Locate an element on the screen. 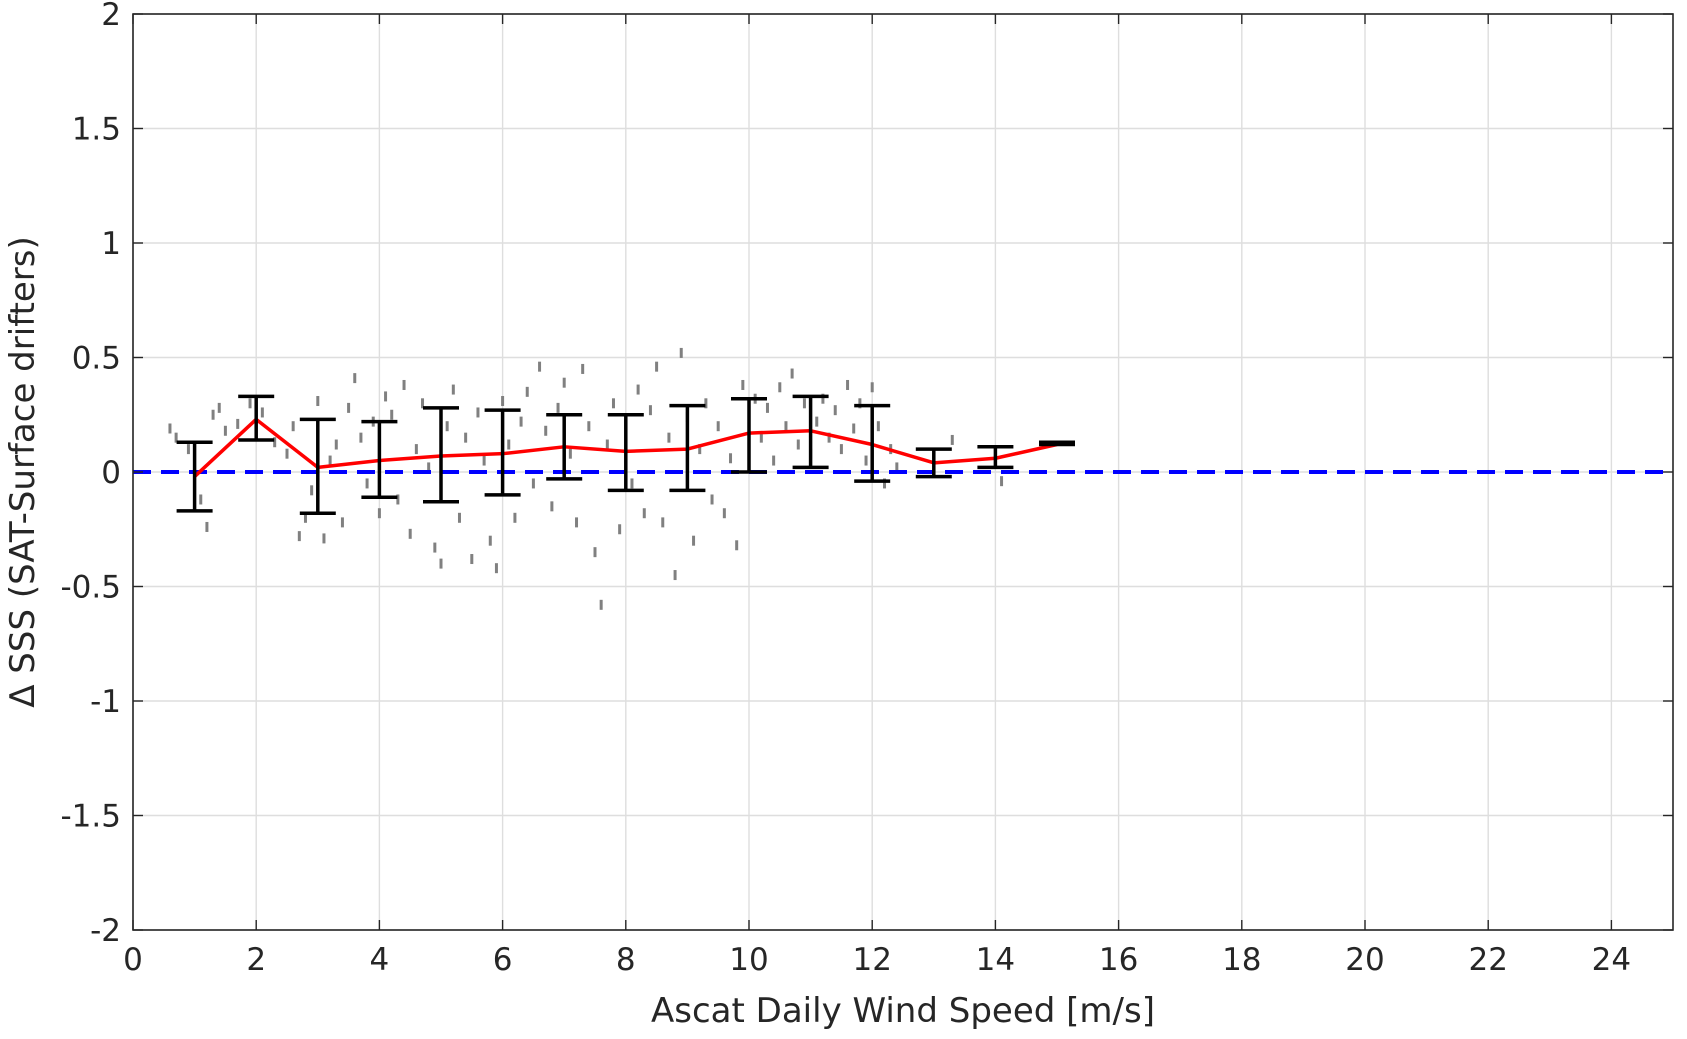 This screenshot has width=1687, height=1039. y-tick-label: 1.5 is located at coordinates (96, 130).